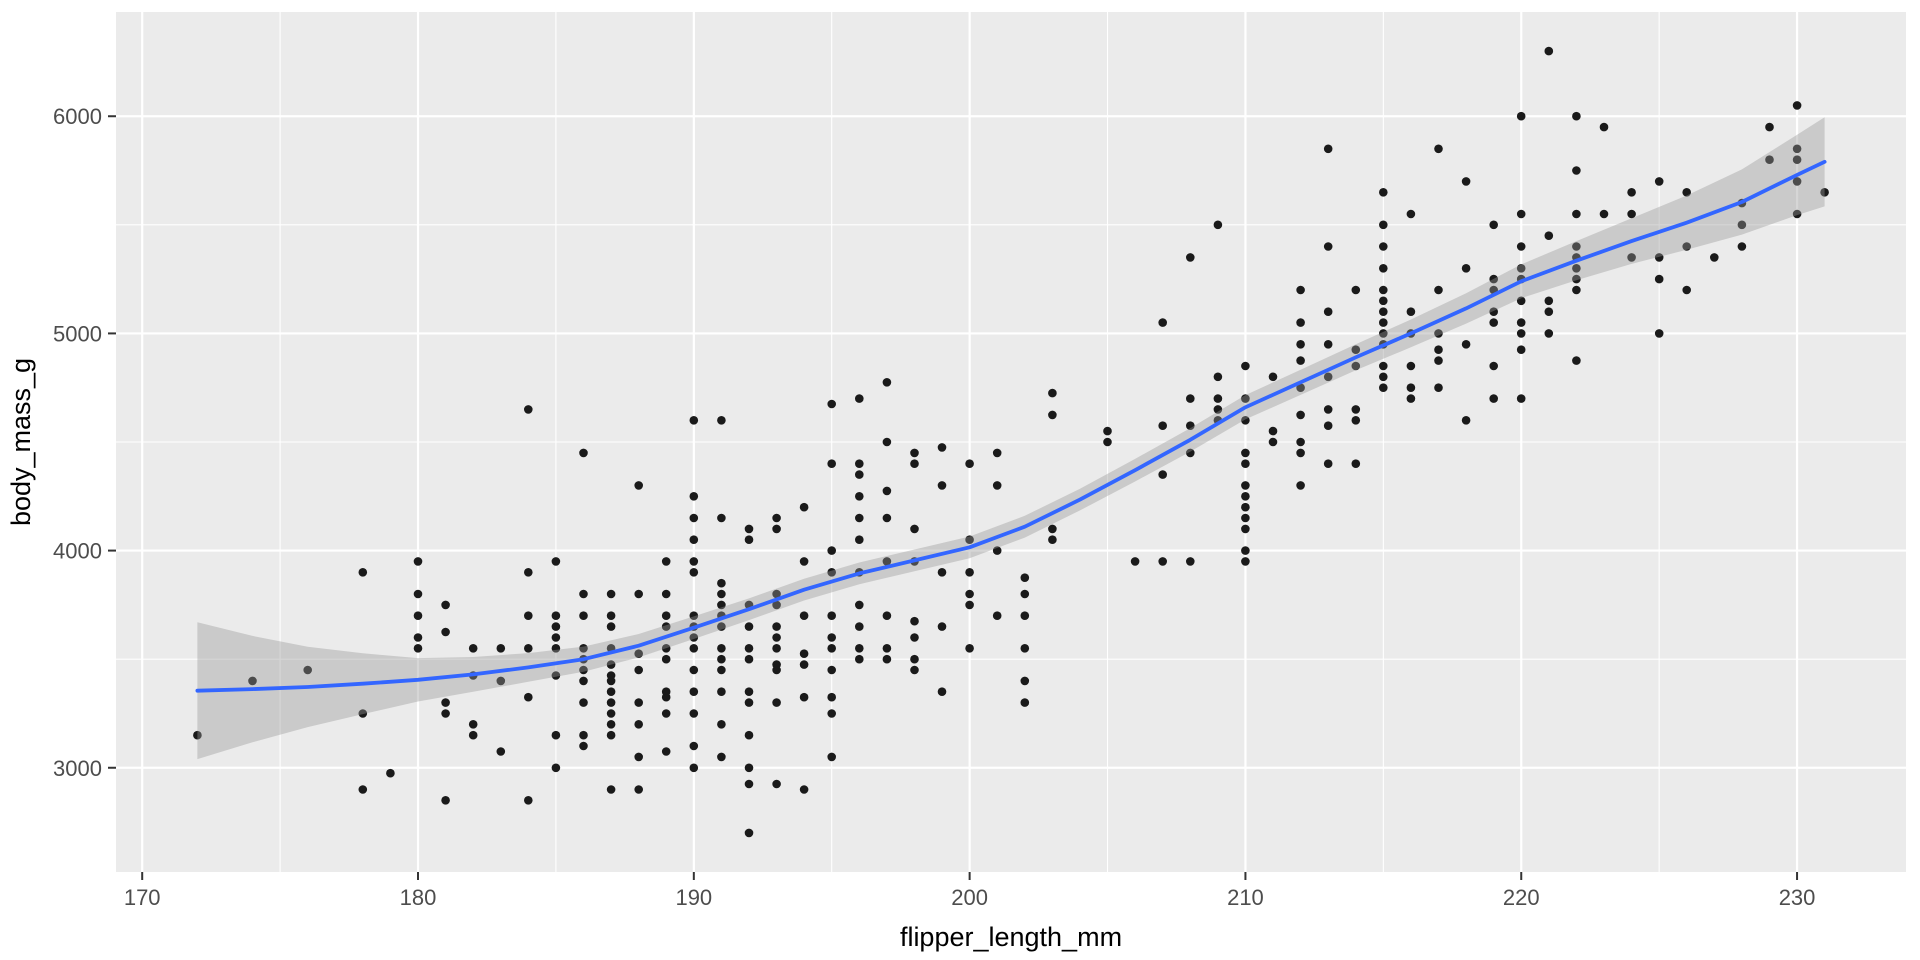 The image size is (1920, 960). I want to click on x-axis-title: flipper_length_mm, so click(1011, 937).